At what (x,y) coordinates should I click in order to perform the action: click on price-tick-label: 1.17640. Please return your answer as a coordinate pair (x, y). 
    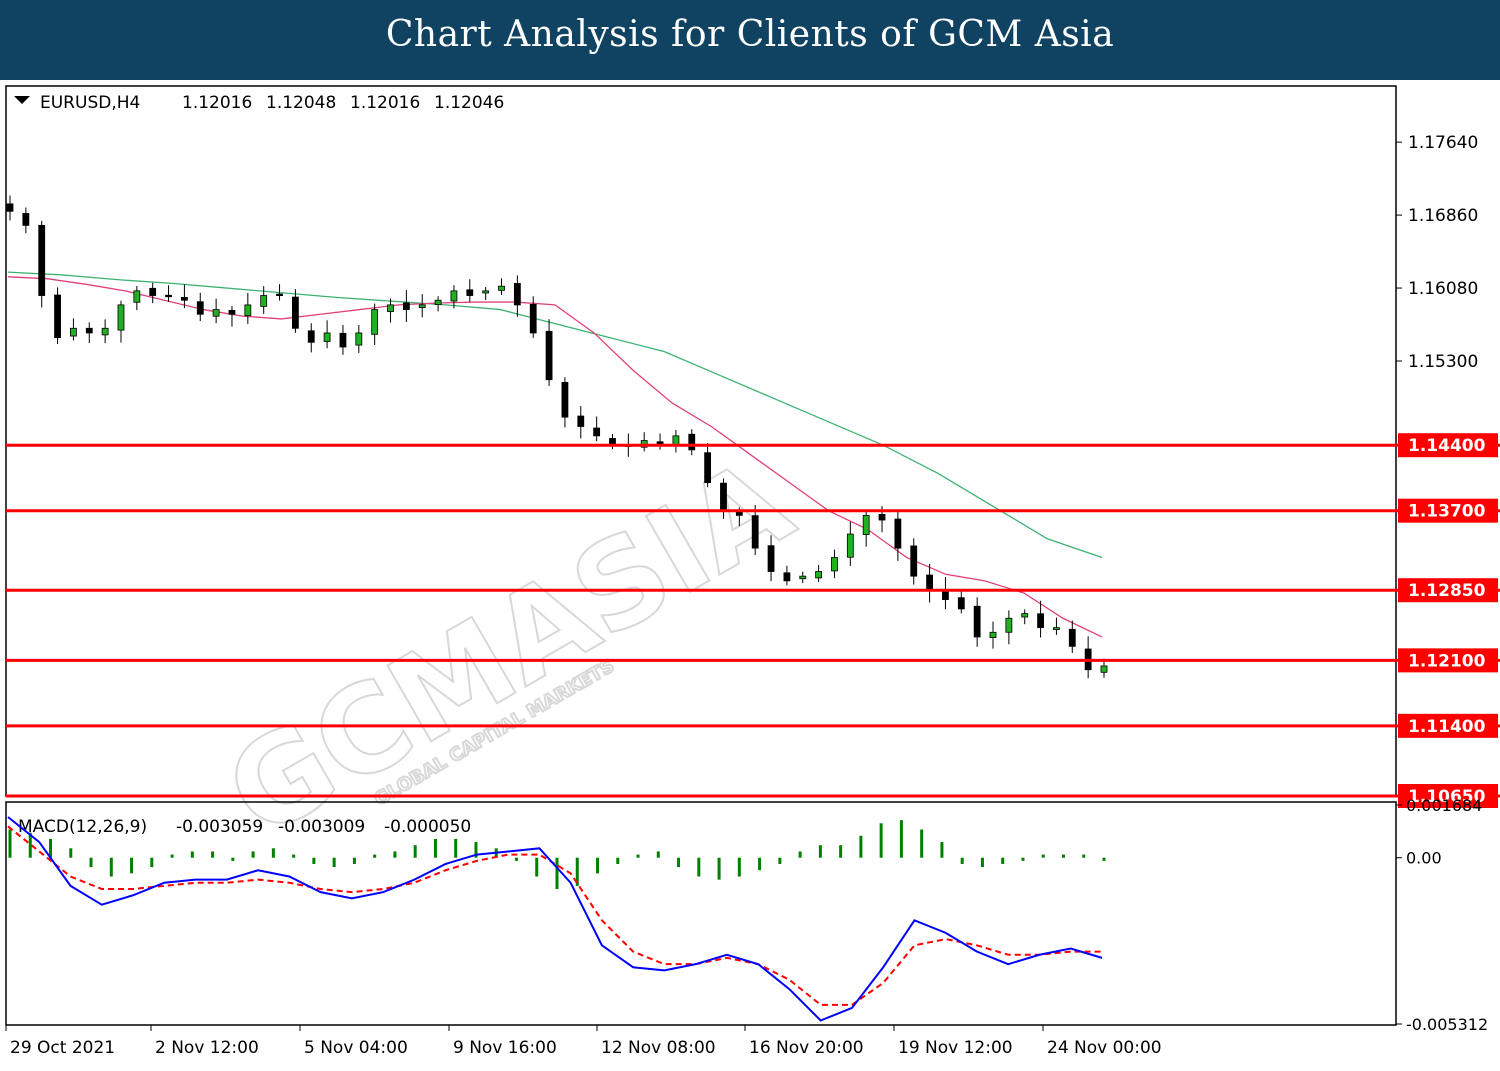
    Looking at the image, I should click on (1443, 143).